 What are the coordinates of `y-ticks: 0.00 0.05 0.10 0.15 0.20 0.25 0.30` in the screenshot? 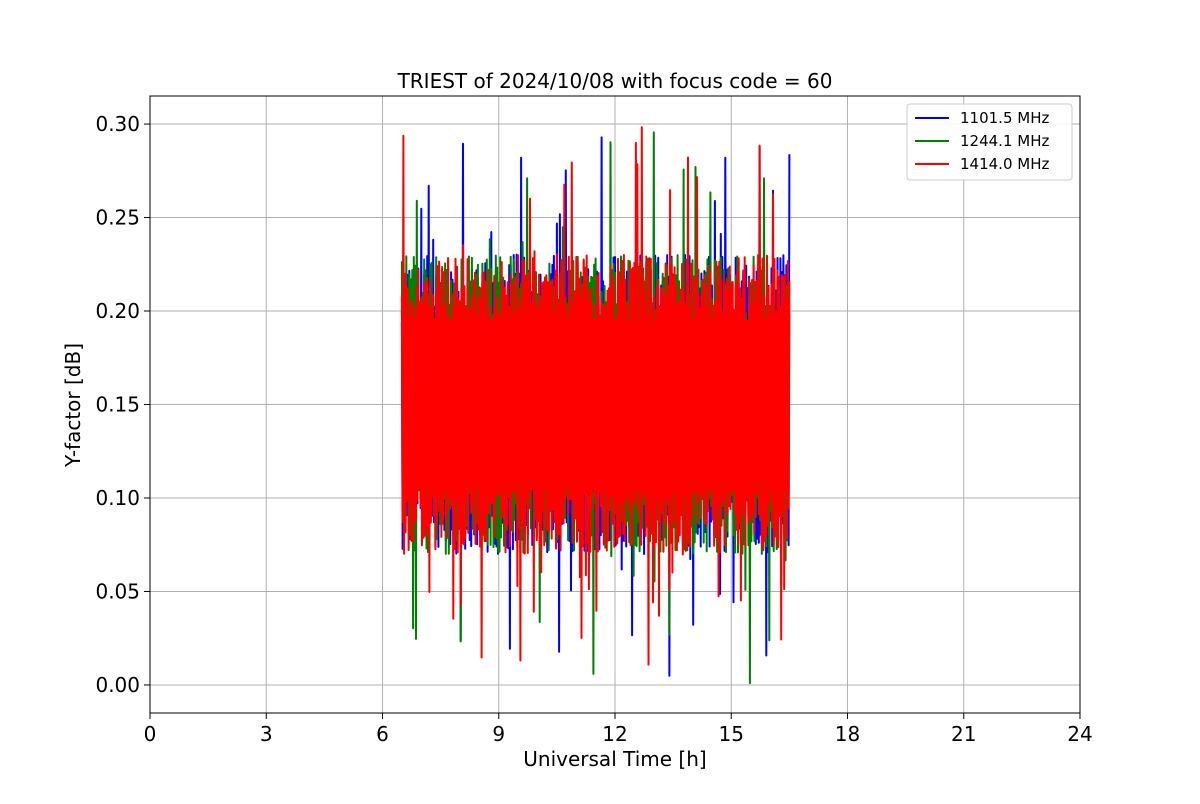 It's located at (122, 404).